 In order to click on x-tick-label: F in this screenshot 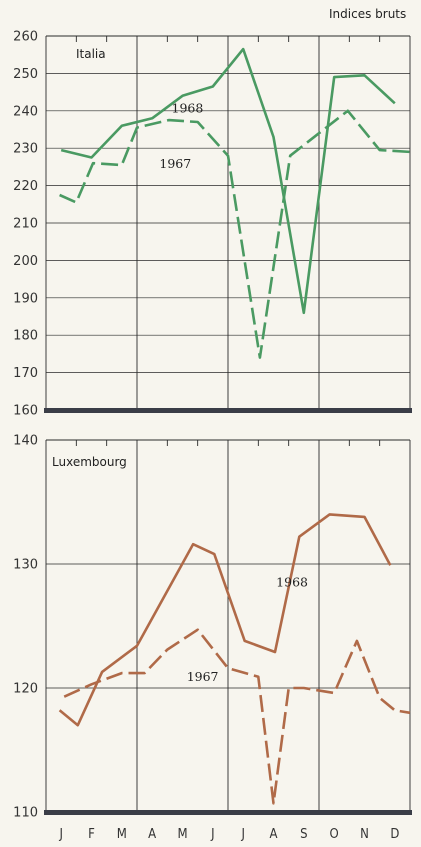, I will do `click(91, 834)`.